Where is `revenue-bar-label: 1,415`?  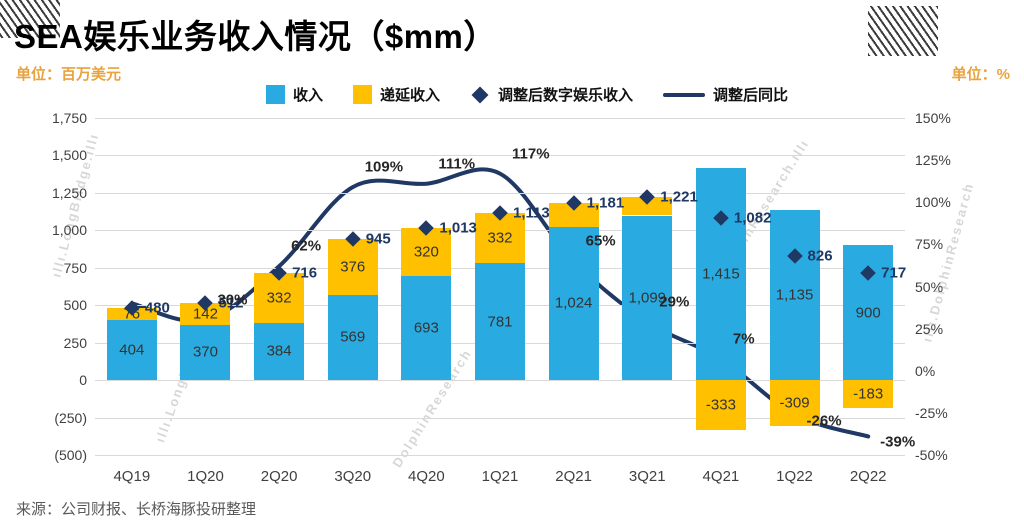 revenue-bar-label: 1,415 is located at coordinates (721, 274).